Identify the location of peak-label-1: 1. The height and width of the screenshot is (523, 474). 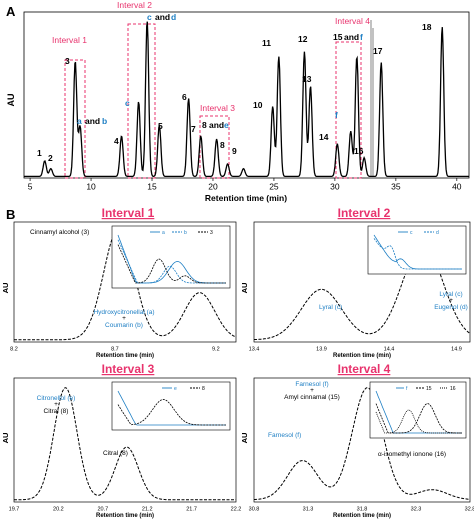
(39, 153).